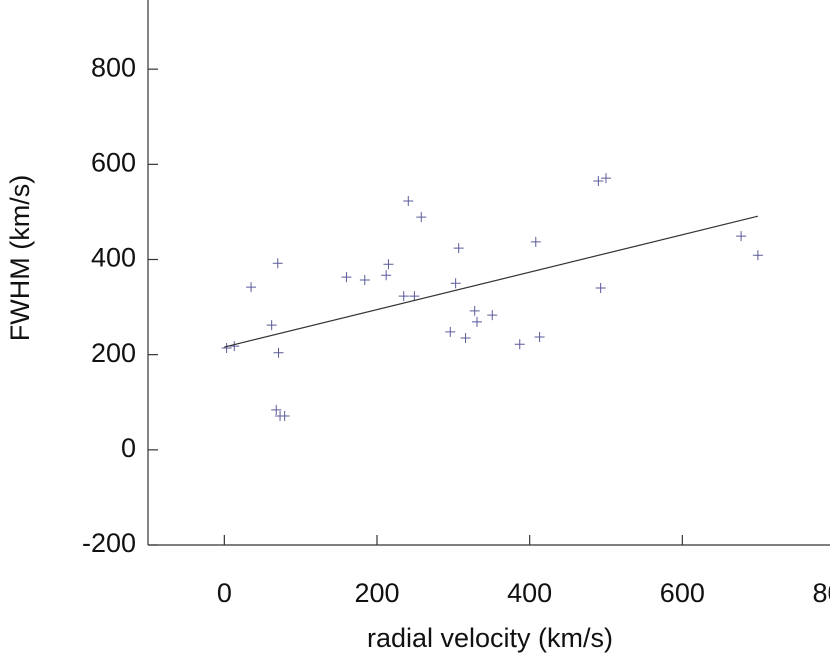 The image size is (830, 660). What do you see at coordinates (113, 67) in the screenshot?
I see `y-tick-label: 800` at bounding box center [113, 67].